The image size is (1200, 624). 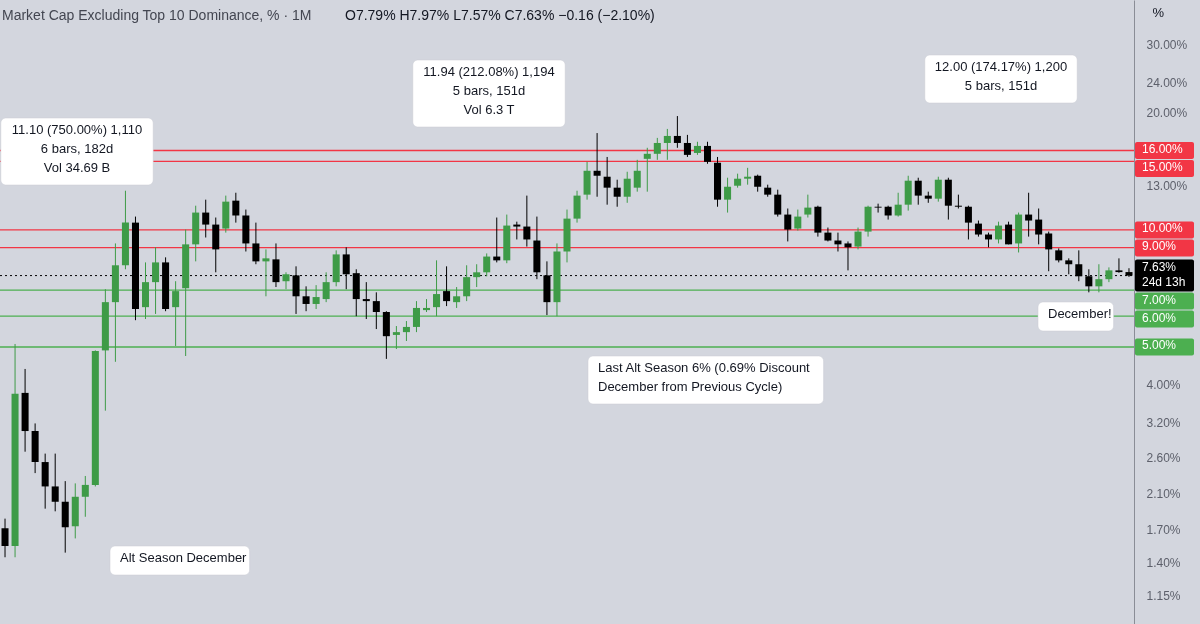 What do you see at coordinates (1167, 82) in the screenshot?
I see `y-tick-label: 24.00%` at bounding box center [1167, 82].